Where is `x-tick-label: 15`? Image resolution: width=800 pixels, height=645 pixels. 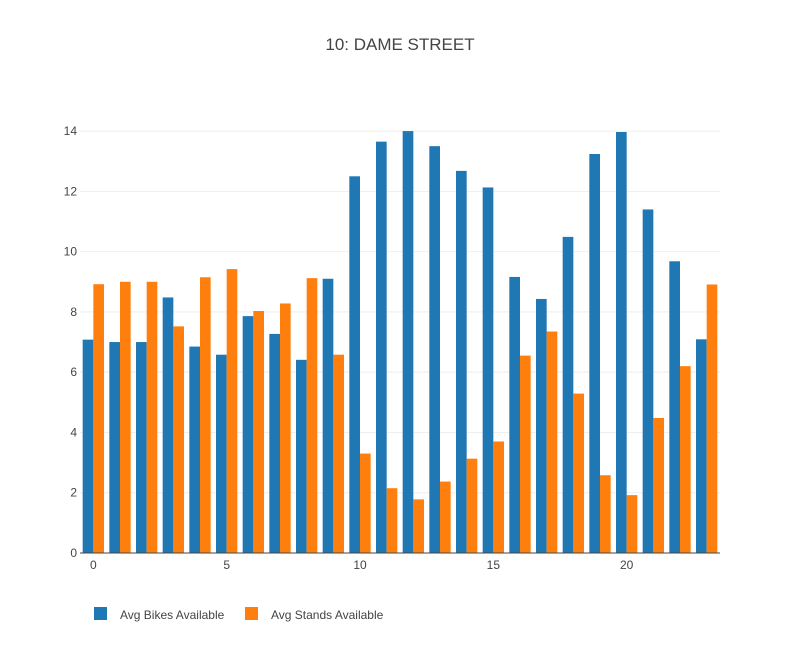 x-tick-label: 15 is located at coordinates (494, 565).